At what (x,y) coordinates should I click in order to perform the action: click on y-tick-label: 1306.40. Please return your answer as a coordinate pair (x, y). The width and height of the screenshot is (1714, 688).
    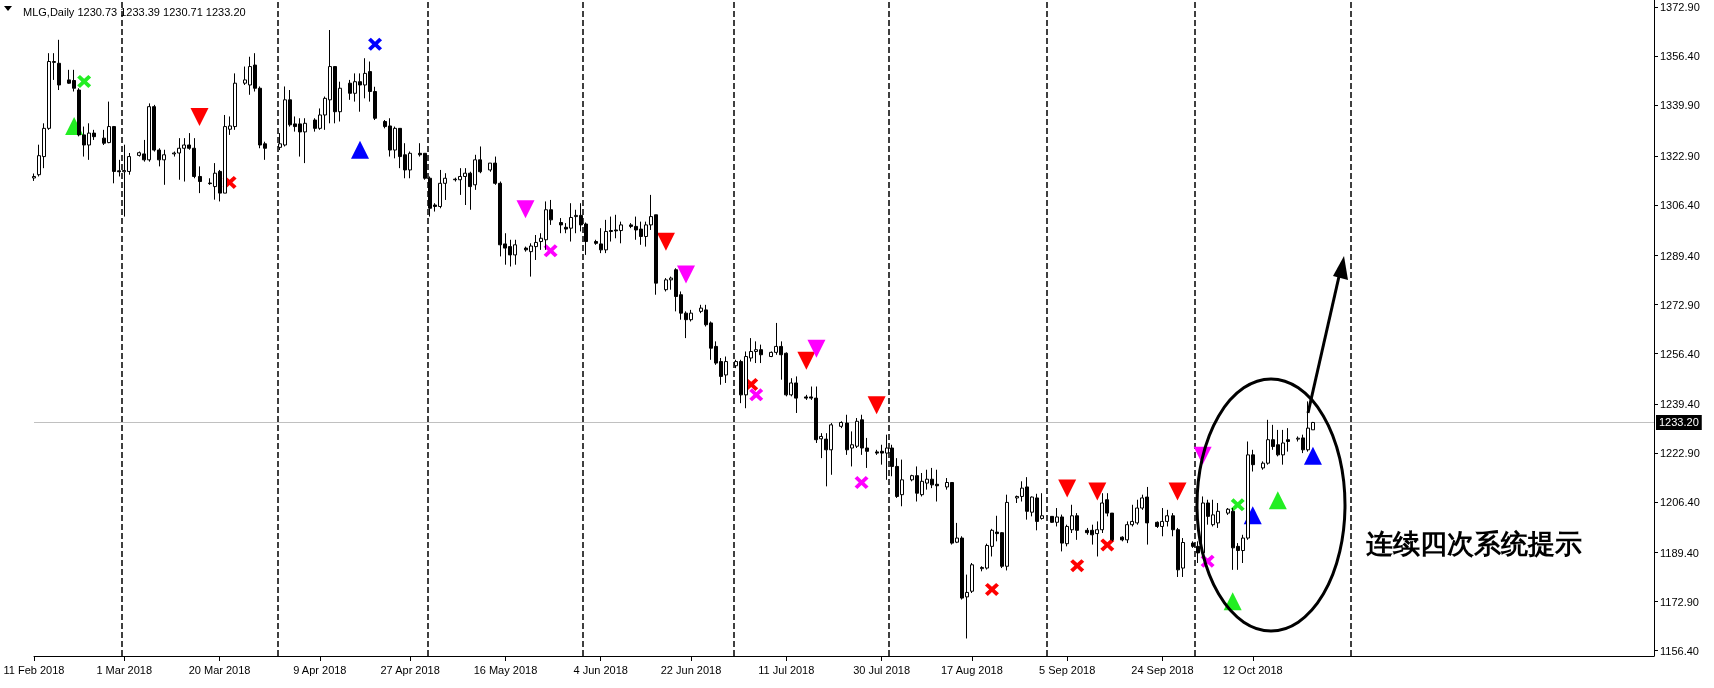
    Looking at the image, I should click on (1680, 205).